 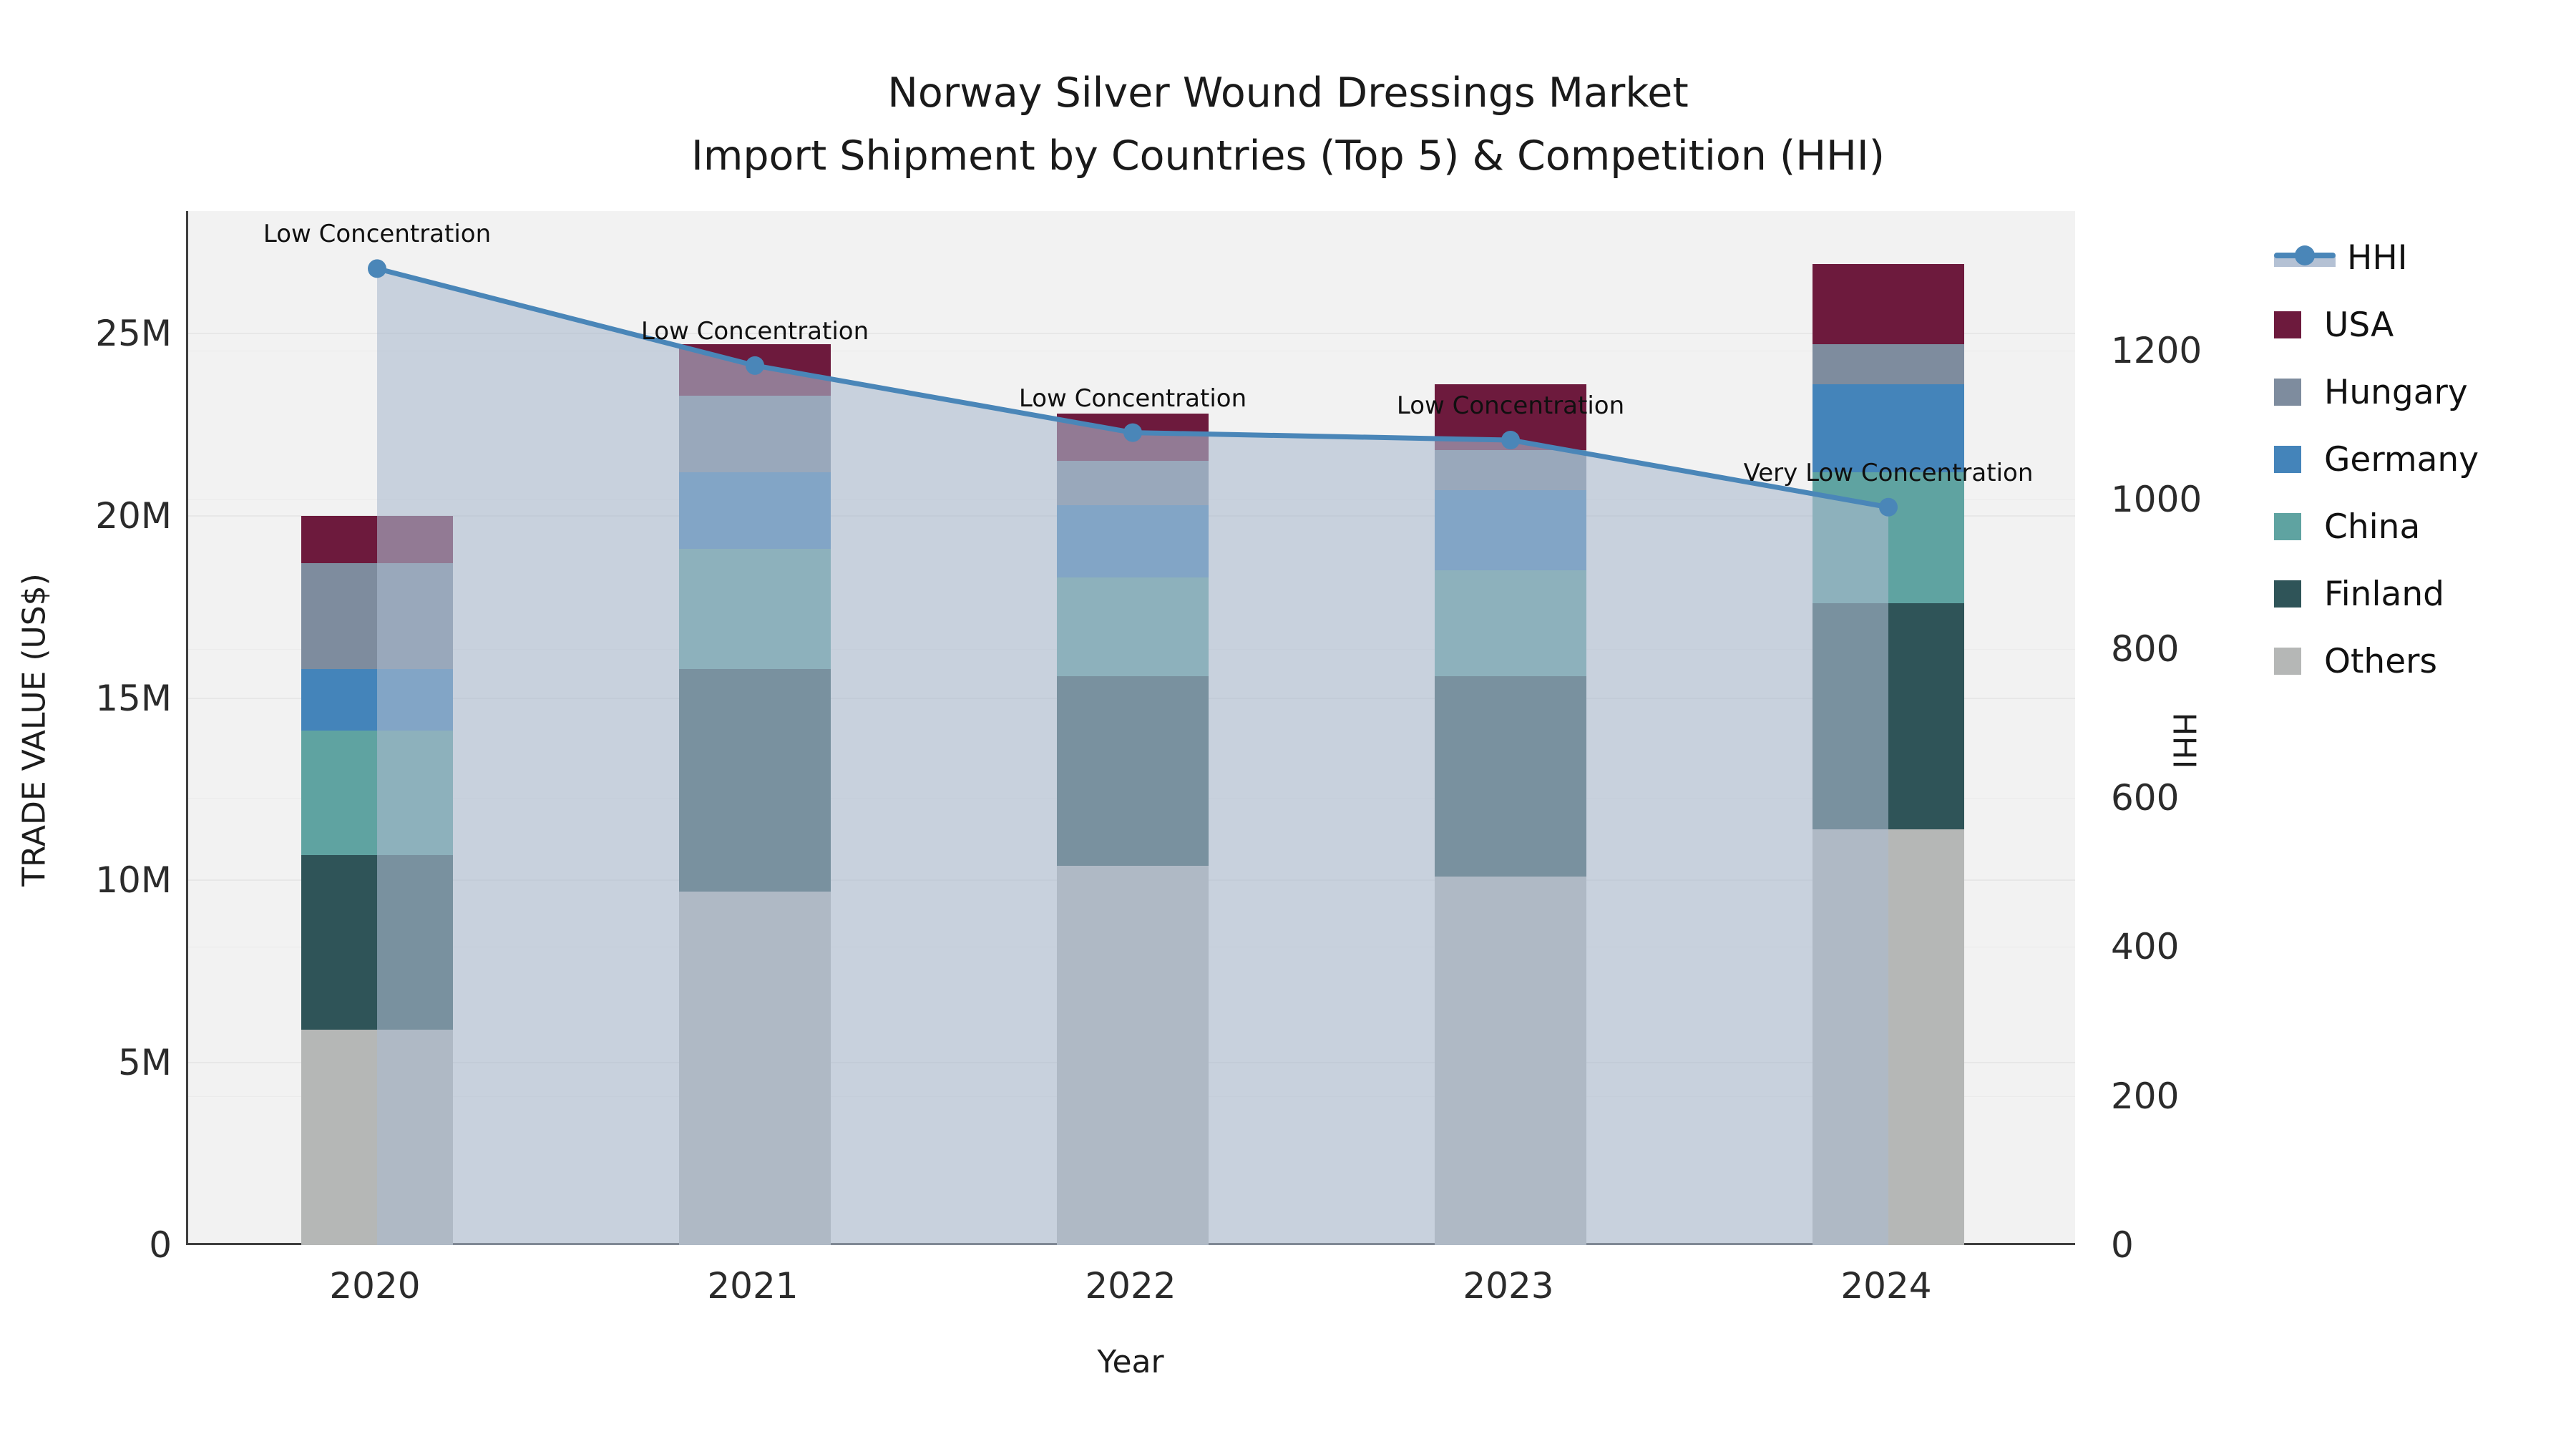 What do you see at coordinates (377, 1137) in the screenshot?
I see `bar-2020-others` at bounding box center [377, 1137].